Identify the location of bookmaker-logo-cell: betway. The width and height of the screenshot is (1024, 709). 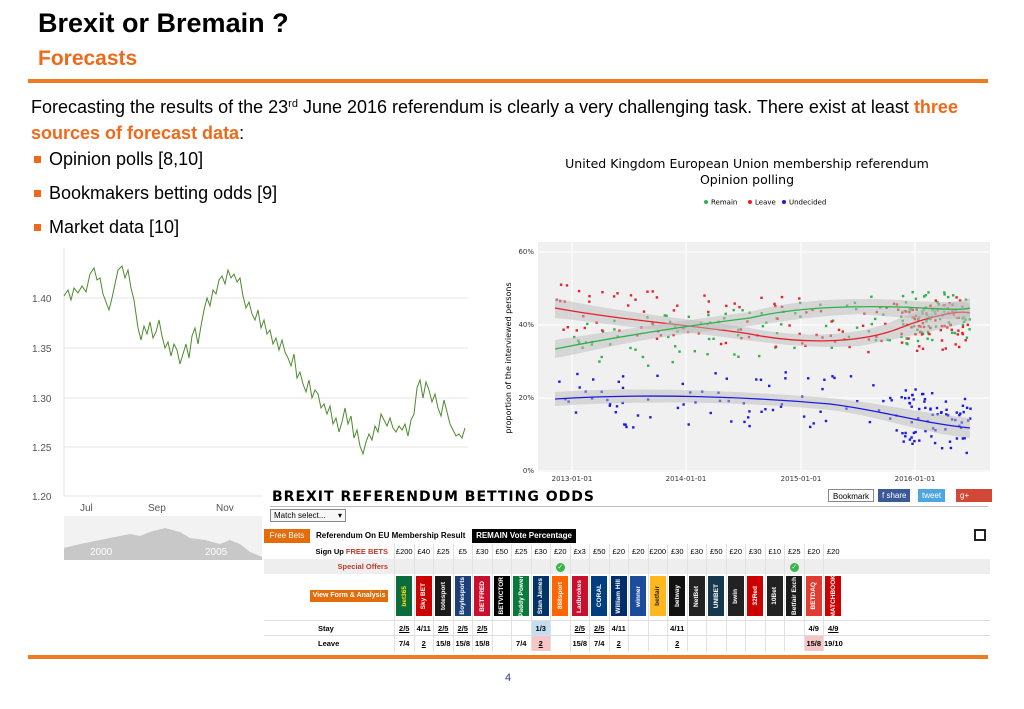
(677, 597).